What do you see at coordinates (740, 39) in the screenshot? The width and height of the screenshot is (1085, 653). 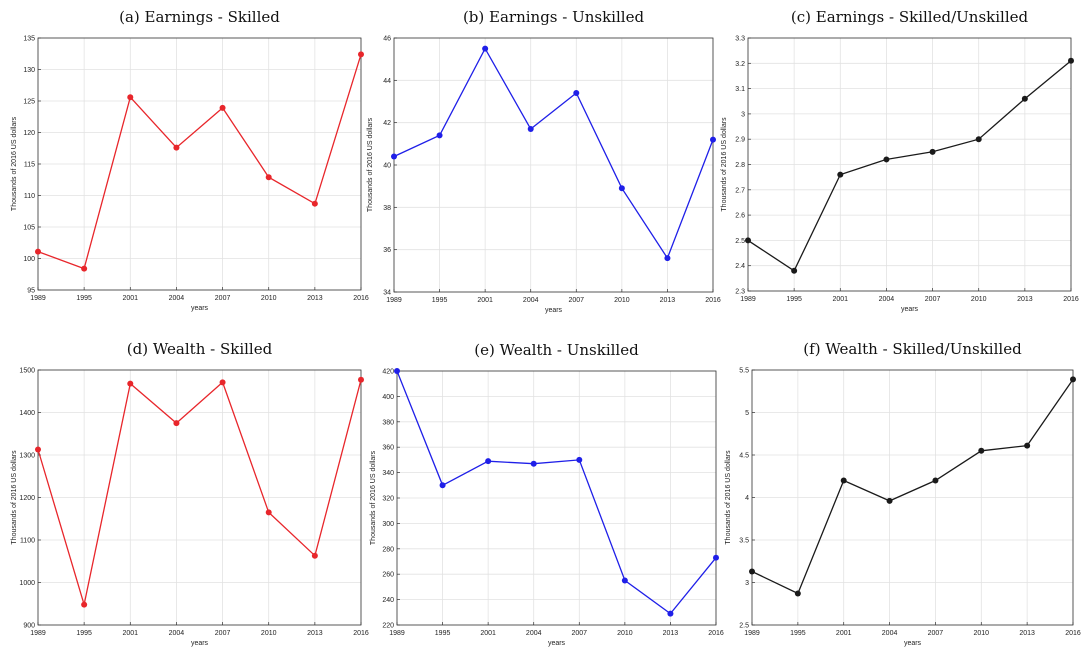 I see `y-tick-label: 3.3` at bounding box center [740, 39].